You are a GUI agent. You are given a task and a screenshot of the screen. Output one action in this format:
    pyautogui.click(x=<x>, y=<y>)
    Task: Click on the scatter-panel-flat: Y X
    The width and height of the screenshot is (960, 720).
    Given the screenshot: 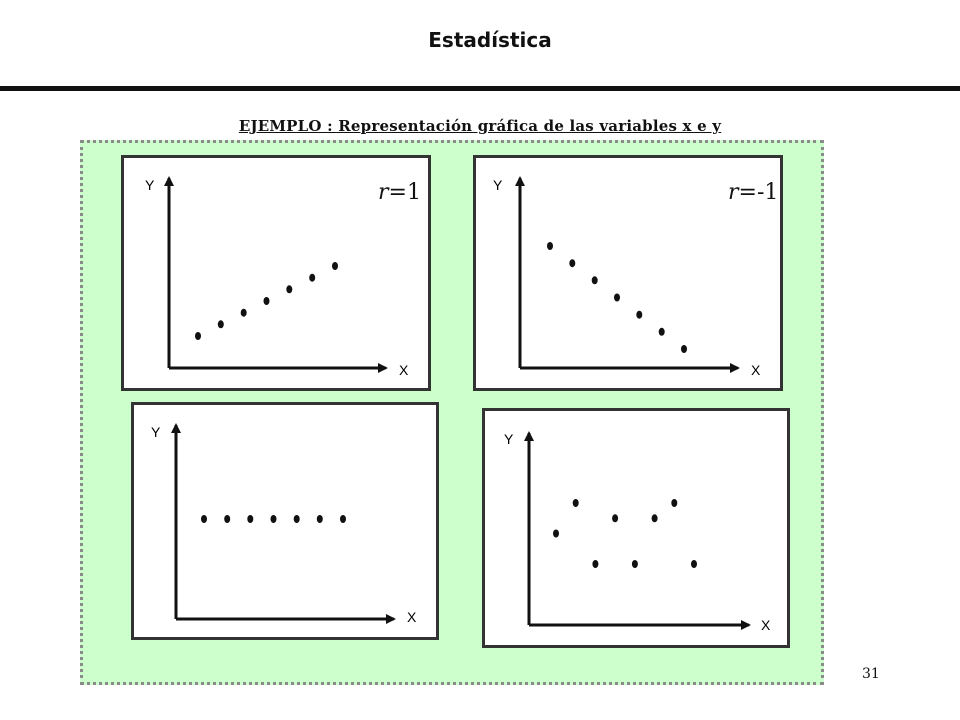 What is the action you would take?
    pyautogui.click(x=285, y=521)
    